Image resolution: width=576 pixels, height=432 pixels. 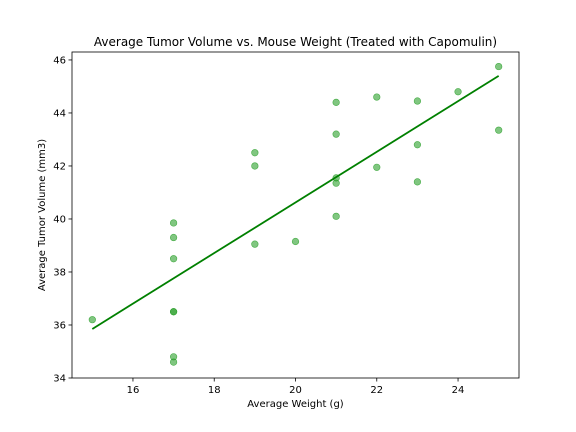 I want to click on y-axis-ticks: 34 36 38 40 42 44 46, so click(x=62, y=220).